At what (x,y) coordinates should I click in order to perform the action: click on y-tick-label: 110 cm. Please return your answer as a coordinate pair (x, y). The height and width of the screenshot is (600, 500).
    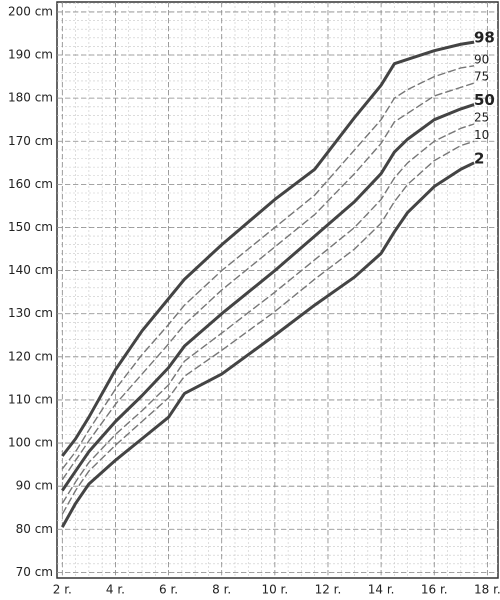
    Looking at the image, I should click on (30, 399).